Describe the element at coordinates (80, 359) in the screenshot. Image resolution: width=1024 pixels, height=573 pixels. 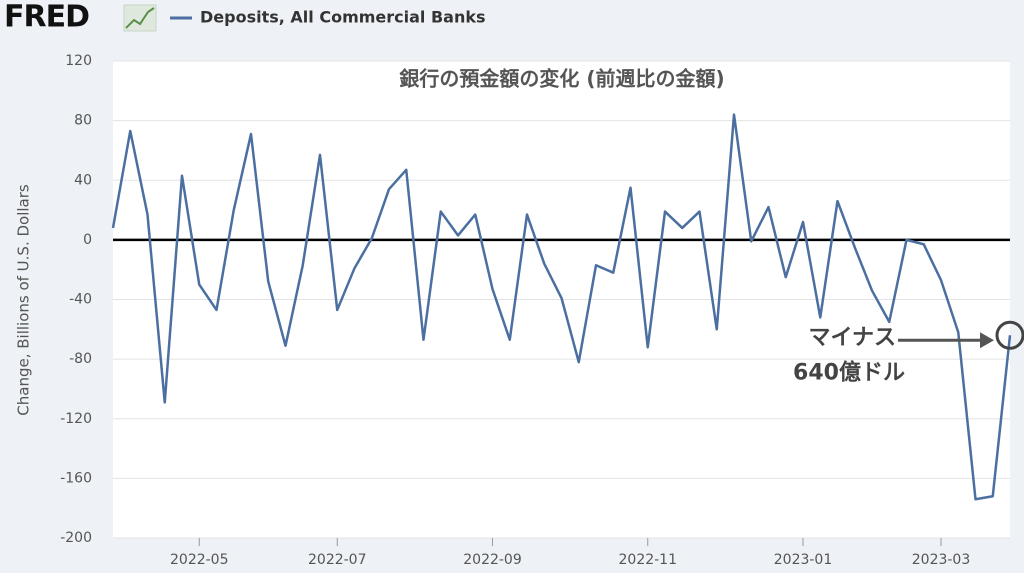
I see `y-tick-label: -80` at that location.